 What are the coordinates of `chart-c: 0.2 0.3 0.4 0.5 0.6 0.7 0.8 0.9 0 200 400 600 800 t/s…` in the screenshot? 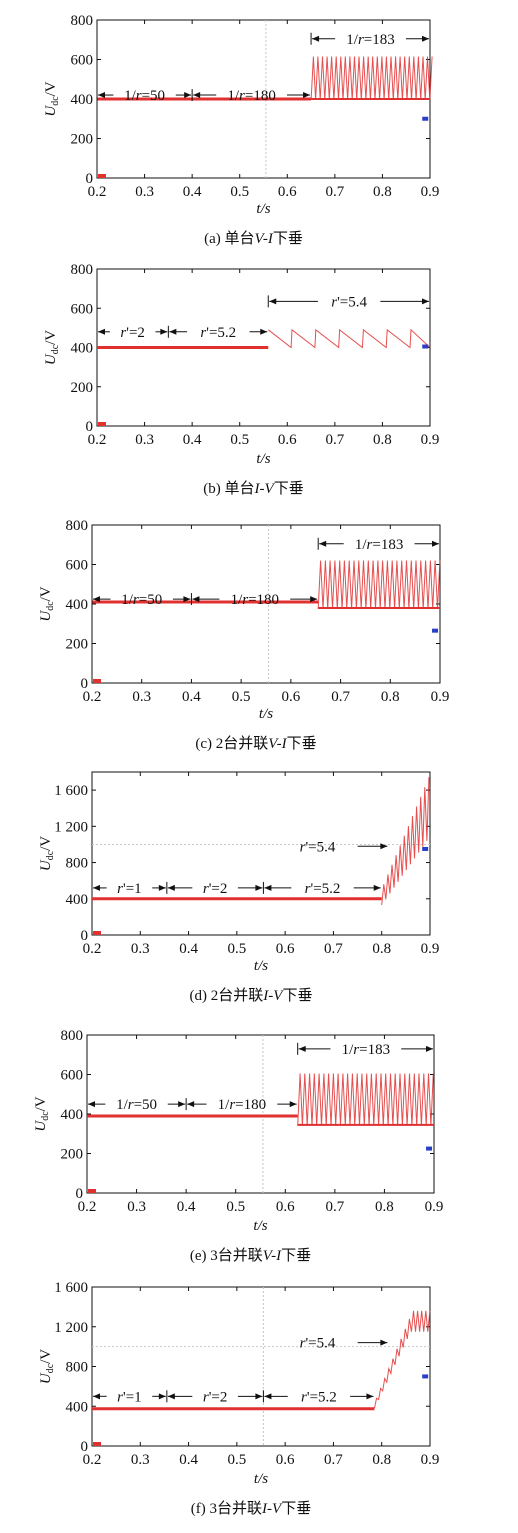 It's located at (244, 635).